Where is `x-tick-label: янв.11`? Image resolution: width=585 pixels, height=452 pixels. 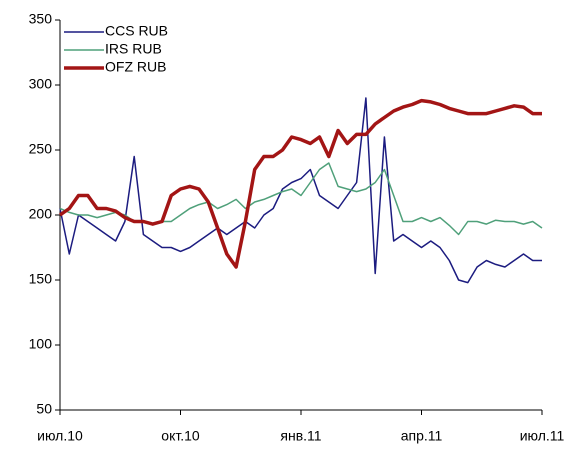 x-tick-label: янв.11 is located at coordinates (300, 436).